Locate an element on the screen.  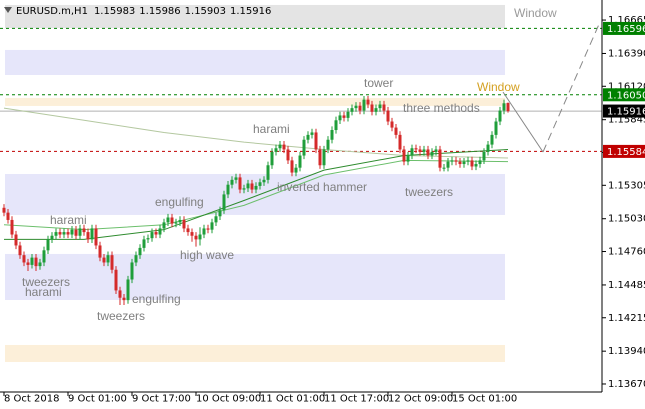
y-tick-label: 1.15845 is located at coordinates (626, 120).